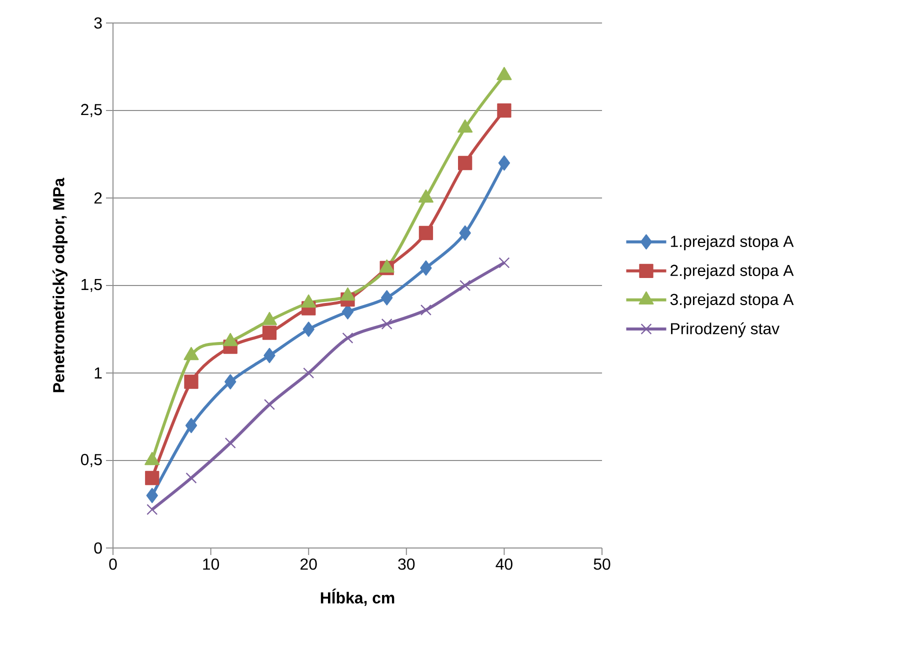  Describe the element at coordinates (732, 300) in the screenshot. I see `legend-label: 3.prejazd stopa A` at that location.